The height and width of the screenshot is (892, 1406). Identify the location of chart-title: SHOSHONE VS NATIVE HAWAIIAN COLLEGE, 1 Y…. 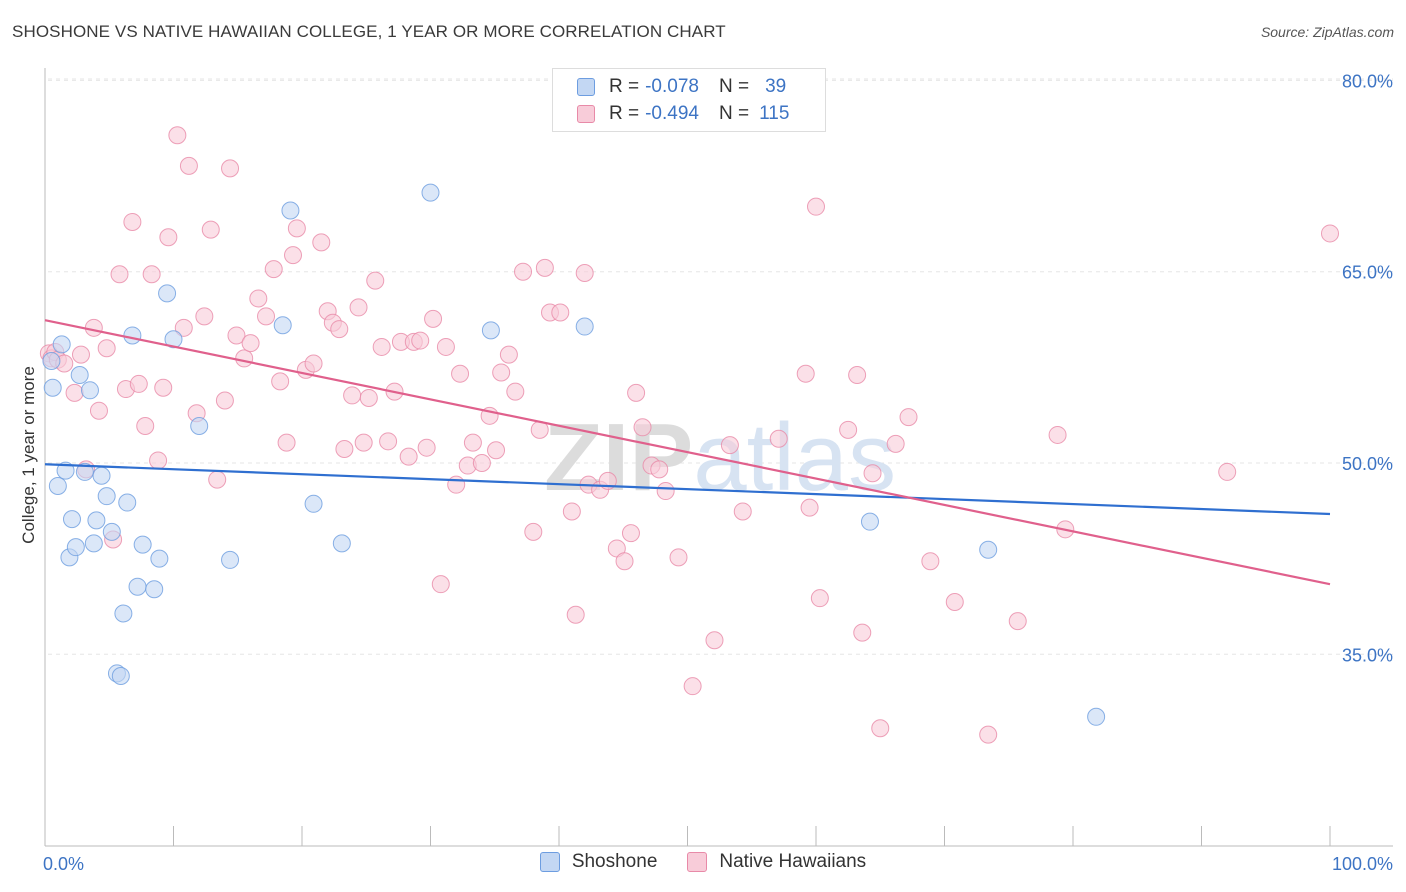
(369, 31).